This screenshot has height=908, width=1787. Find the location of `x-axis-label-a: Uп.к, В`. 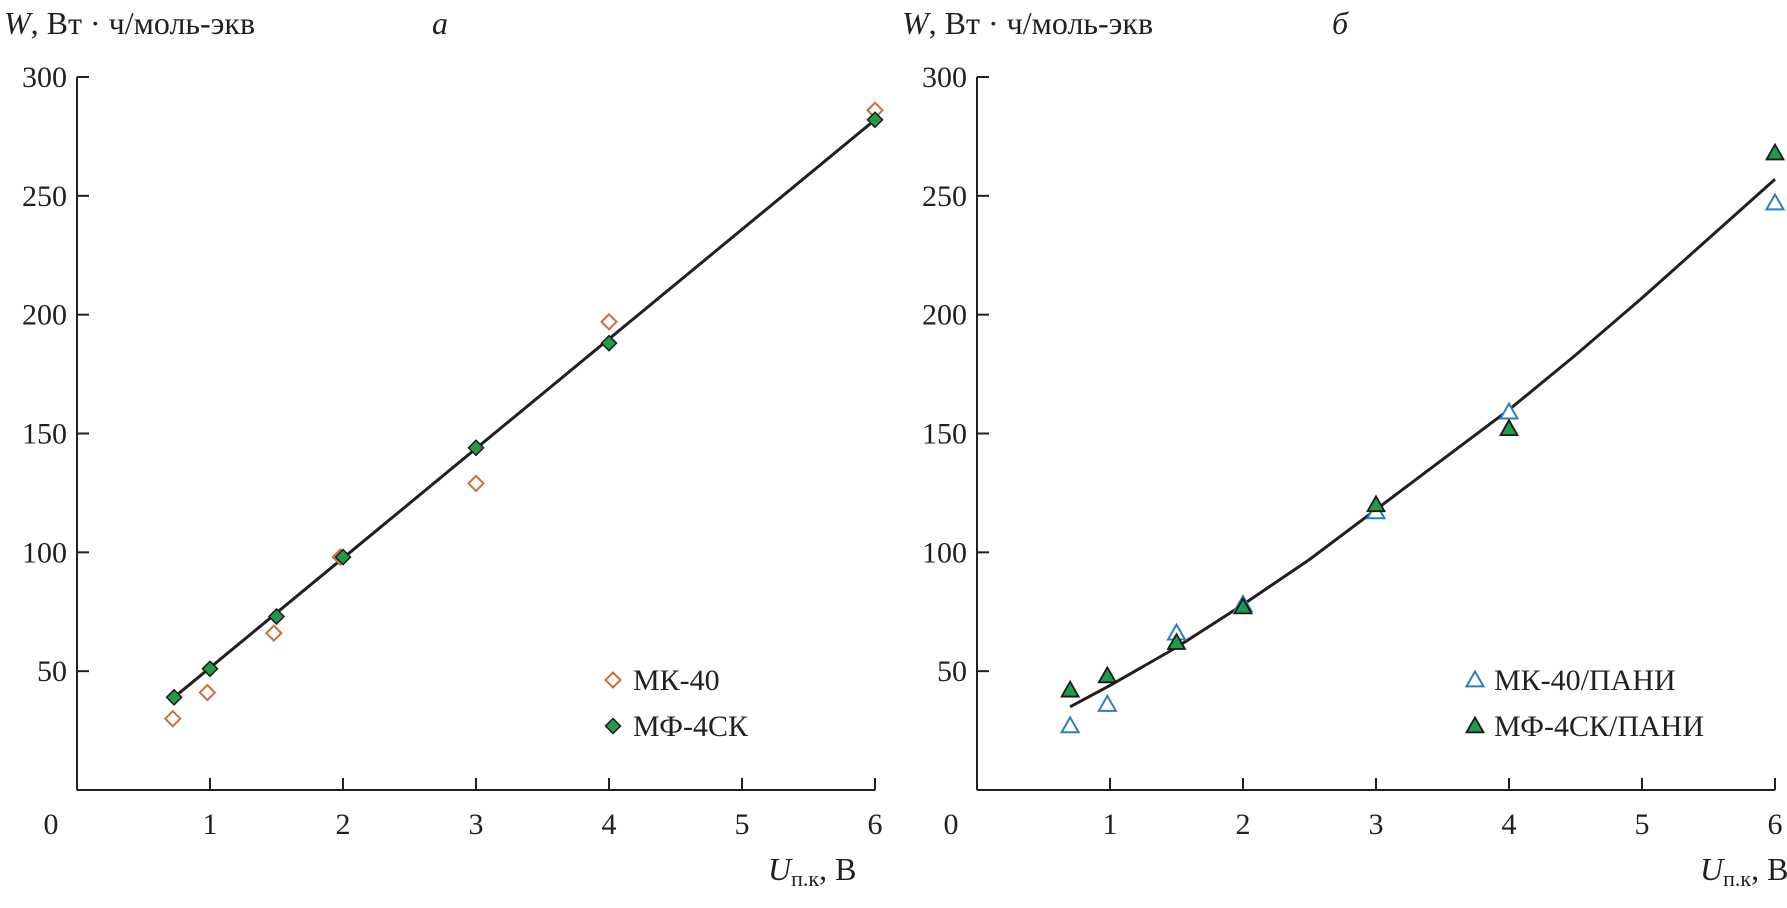

x-axis-label-a: Uп.к, В is located at coordinates (812, 871).